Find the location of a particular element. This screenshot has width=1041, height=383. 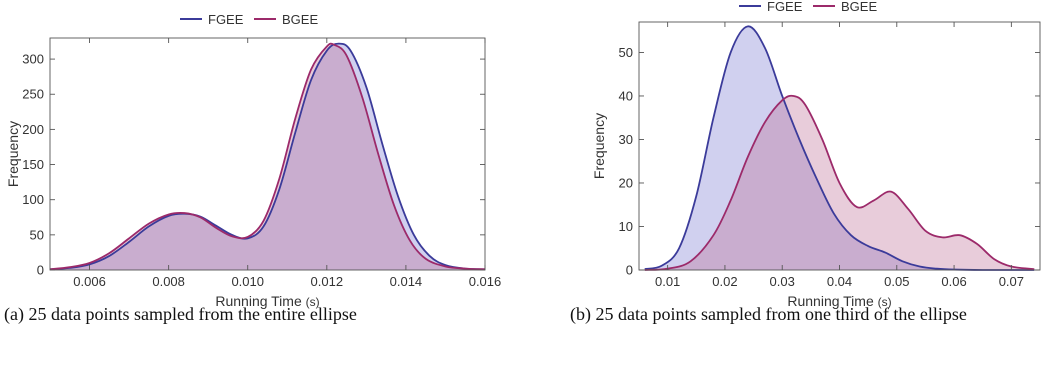

y-tick-label: 300 is located at coordinates (33, 59).